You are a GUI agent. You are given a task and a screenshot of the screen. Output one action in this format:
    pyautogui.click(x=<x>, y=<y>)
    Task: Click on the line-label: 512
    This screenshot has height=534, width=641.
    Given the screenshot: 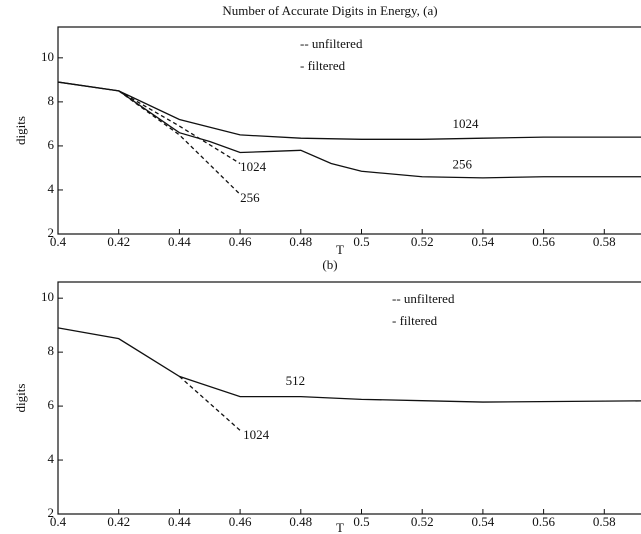 What is the action you would take?
    pyautogui.click(x=296, y=380)
    